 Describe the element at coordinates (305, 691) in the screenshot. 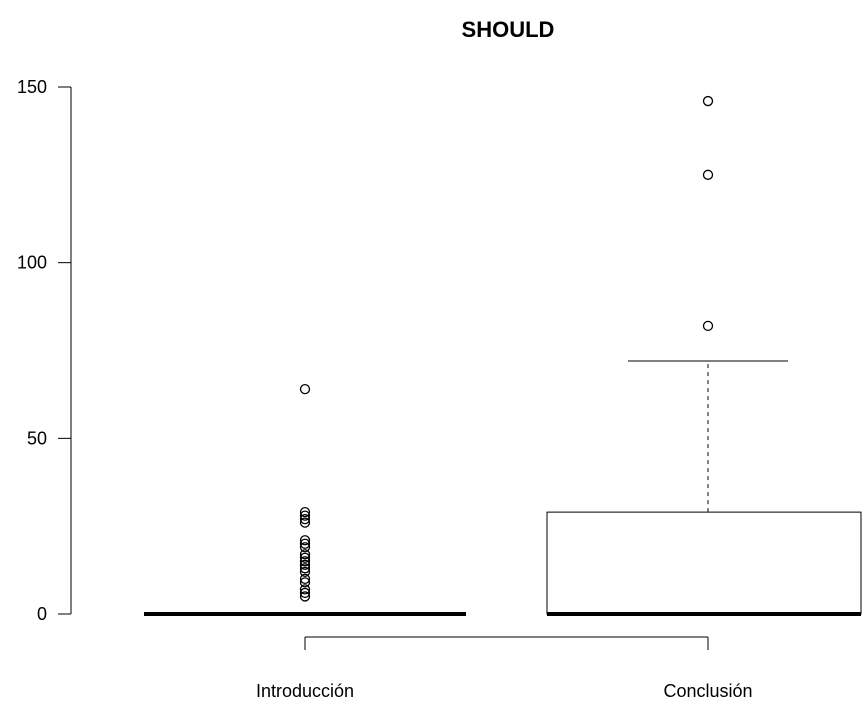

I see `x-tick-label: Introducción` at that location.